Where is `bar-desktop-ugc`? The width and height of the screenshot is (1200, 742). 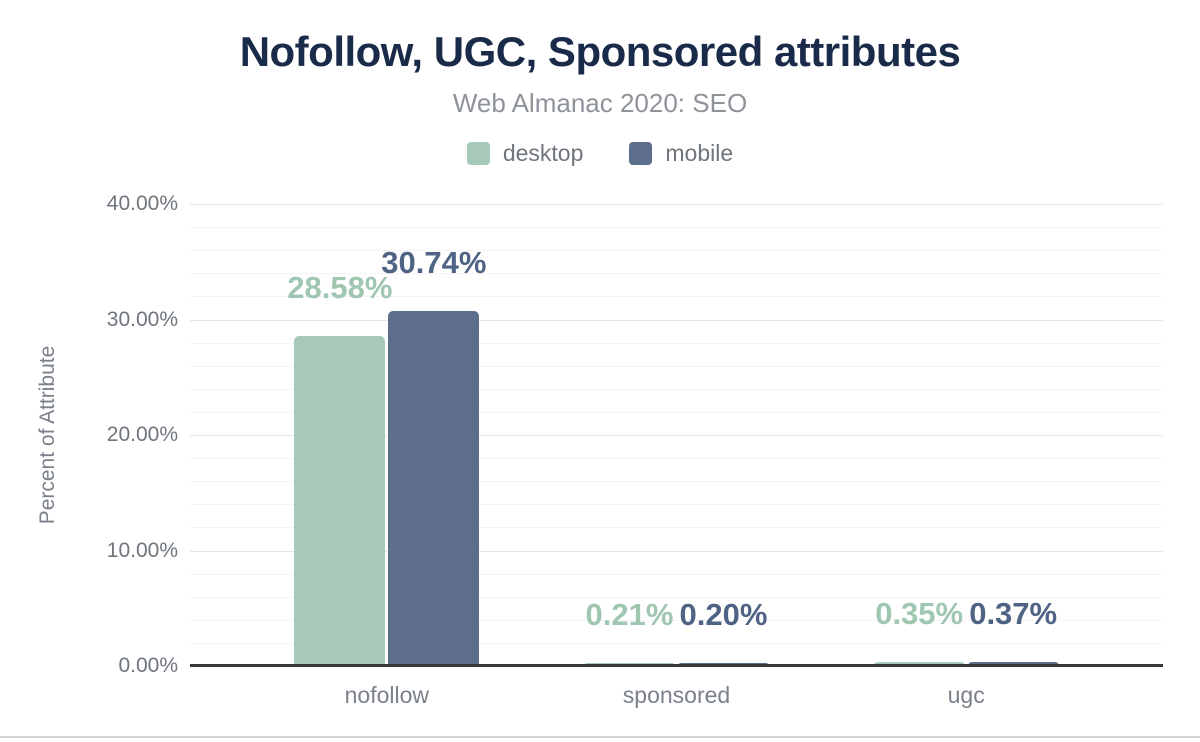
bar-desktop-ugc is located at coordinates (919, 663).